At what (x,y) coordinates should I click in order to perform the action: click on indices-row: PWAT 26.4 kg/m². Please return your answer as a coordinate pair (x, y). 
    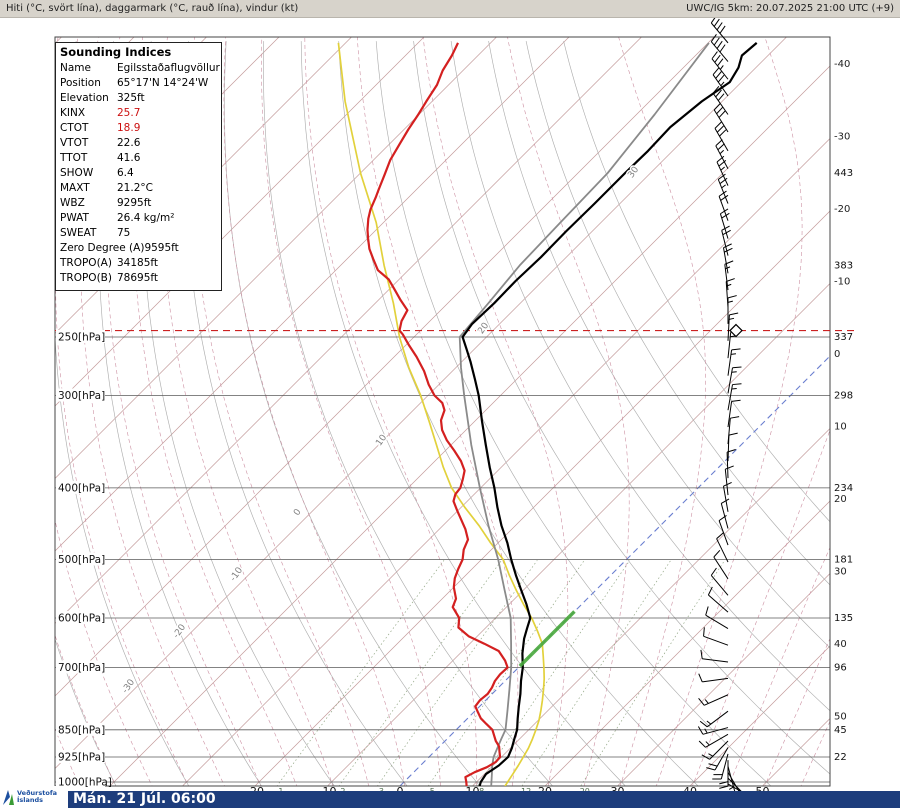
    Looking at the image, I should click on (138, 218).